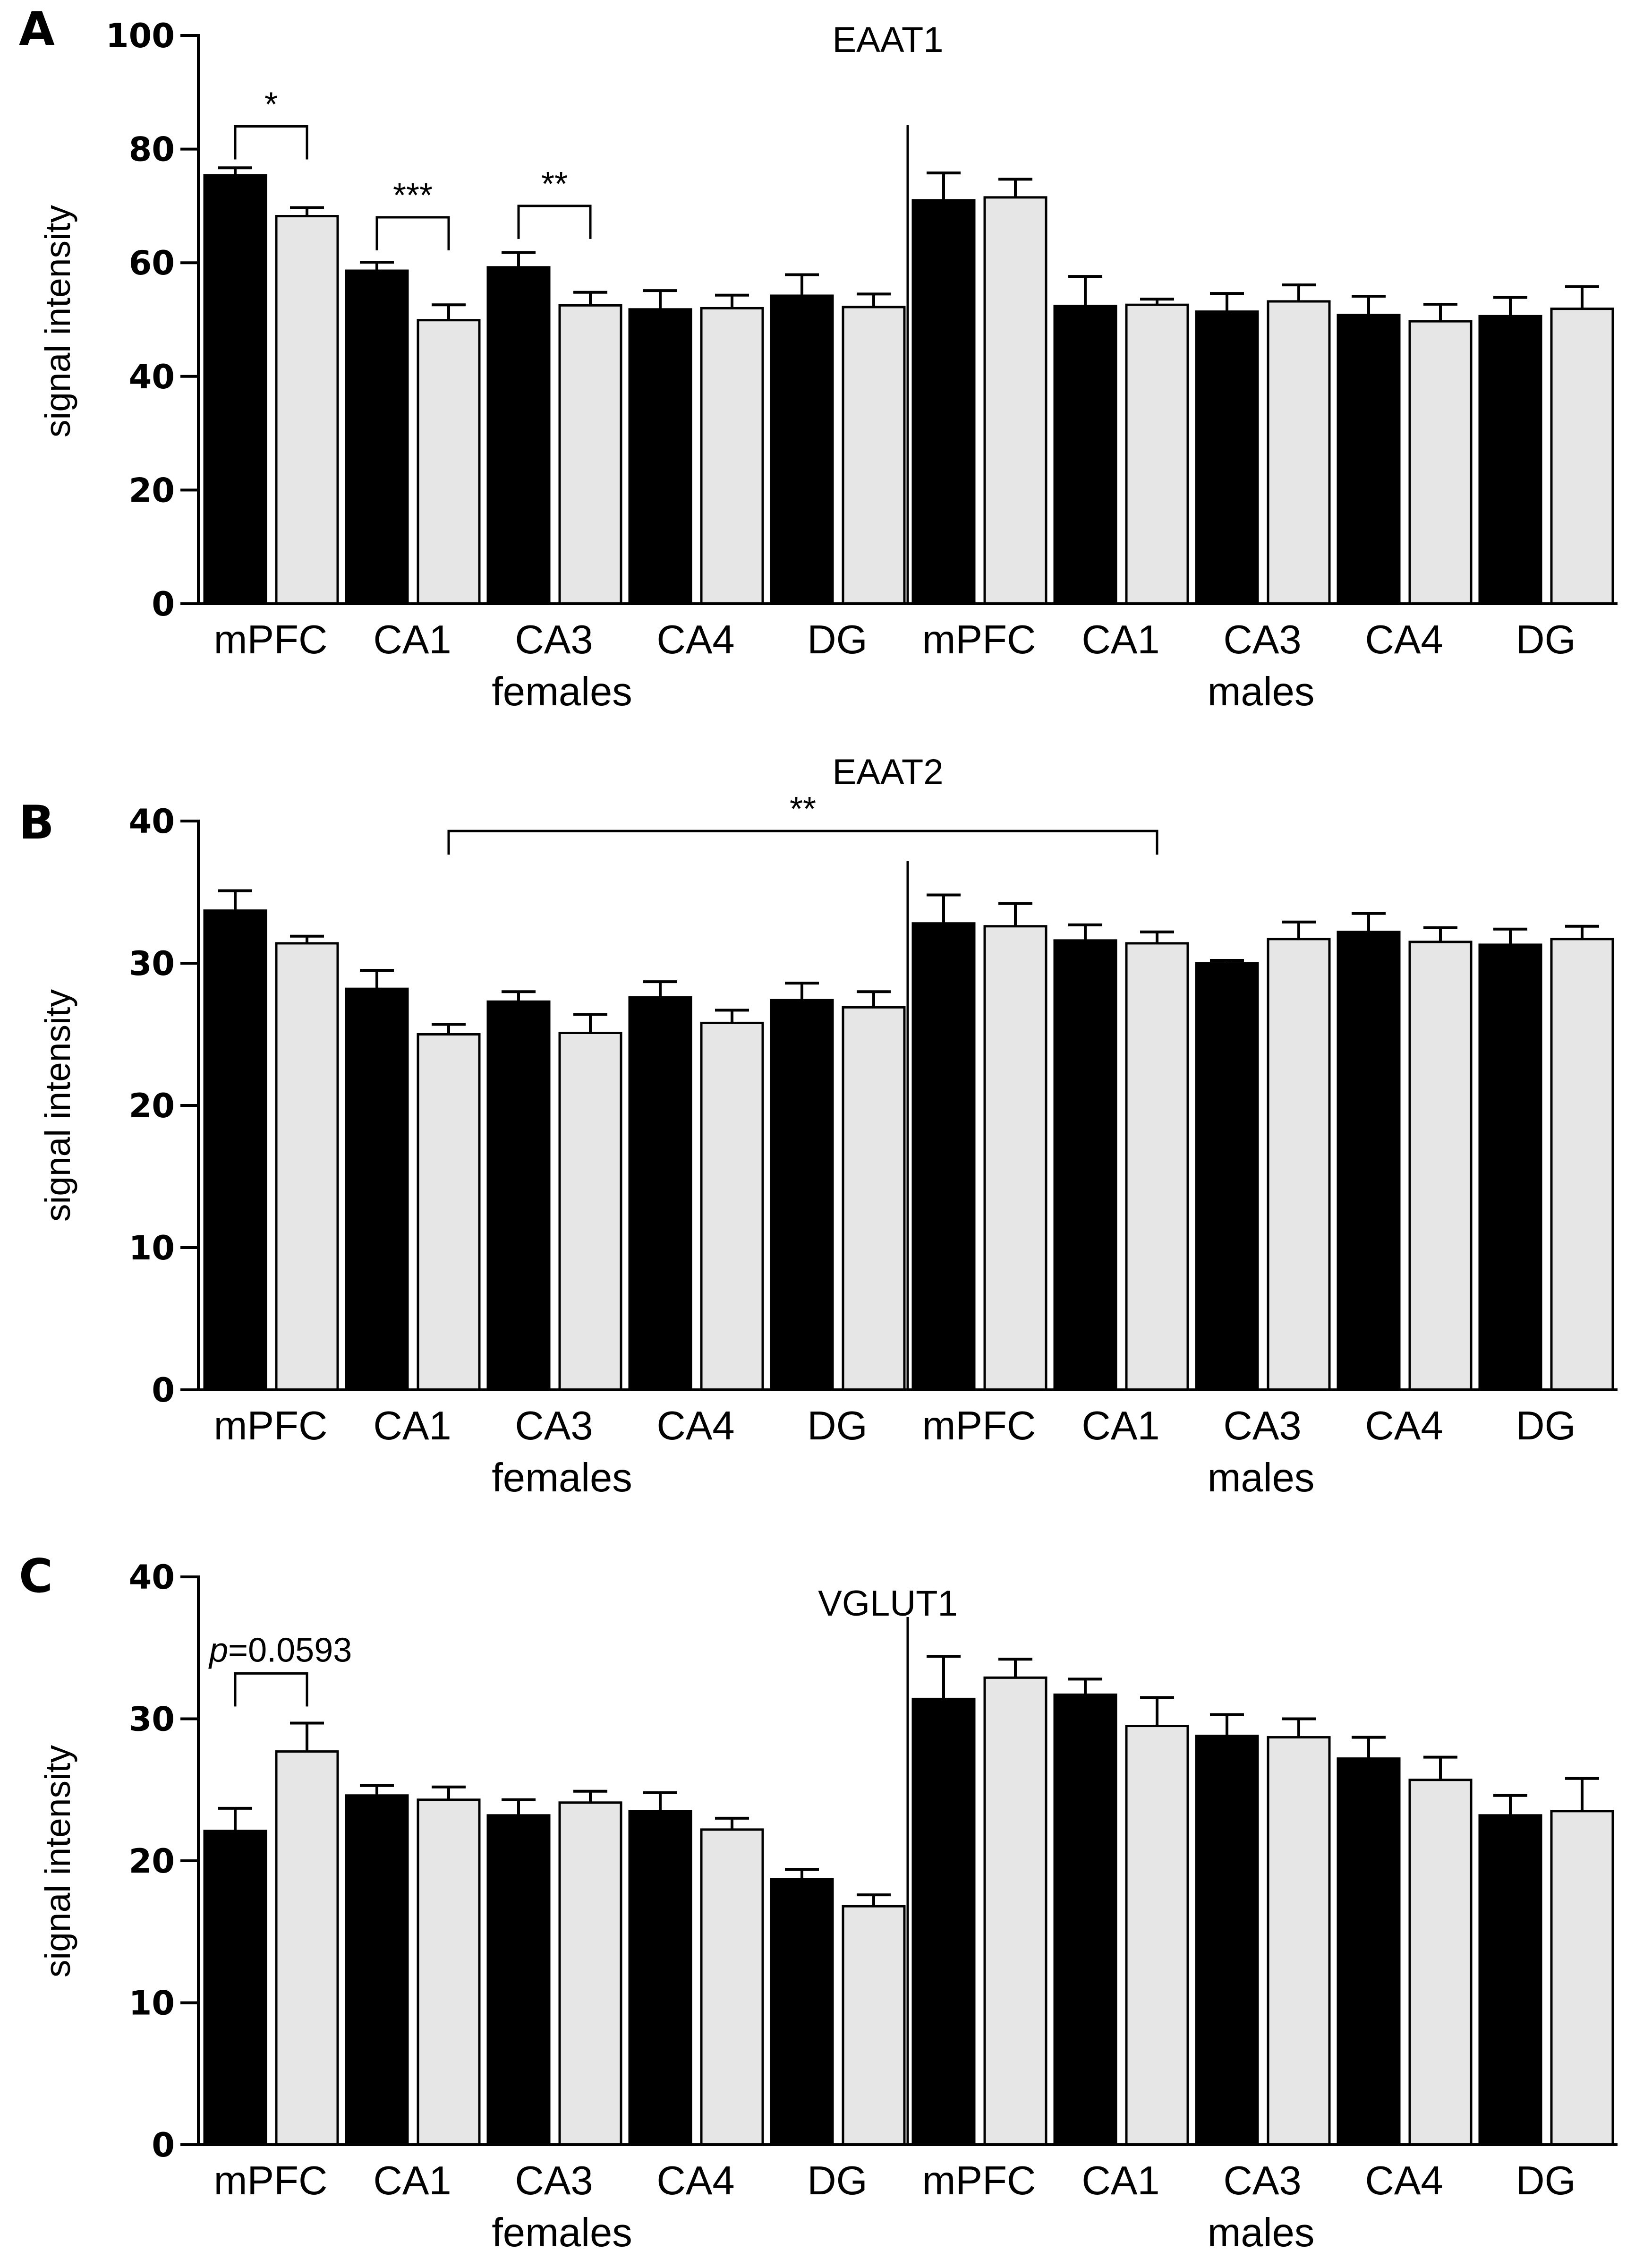 Image resolution: width=1652 pixels, height=2268 pixels. Describe the element at coordinates (413, 195) in the screenshot. I see `significance-label: ***` at that location.